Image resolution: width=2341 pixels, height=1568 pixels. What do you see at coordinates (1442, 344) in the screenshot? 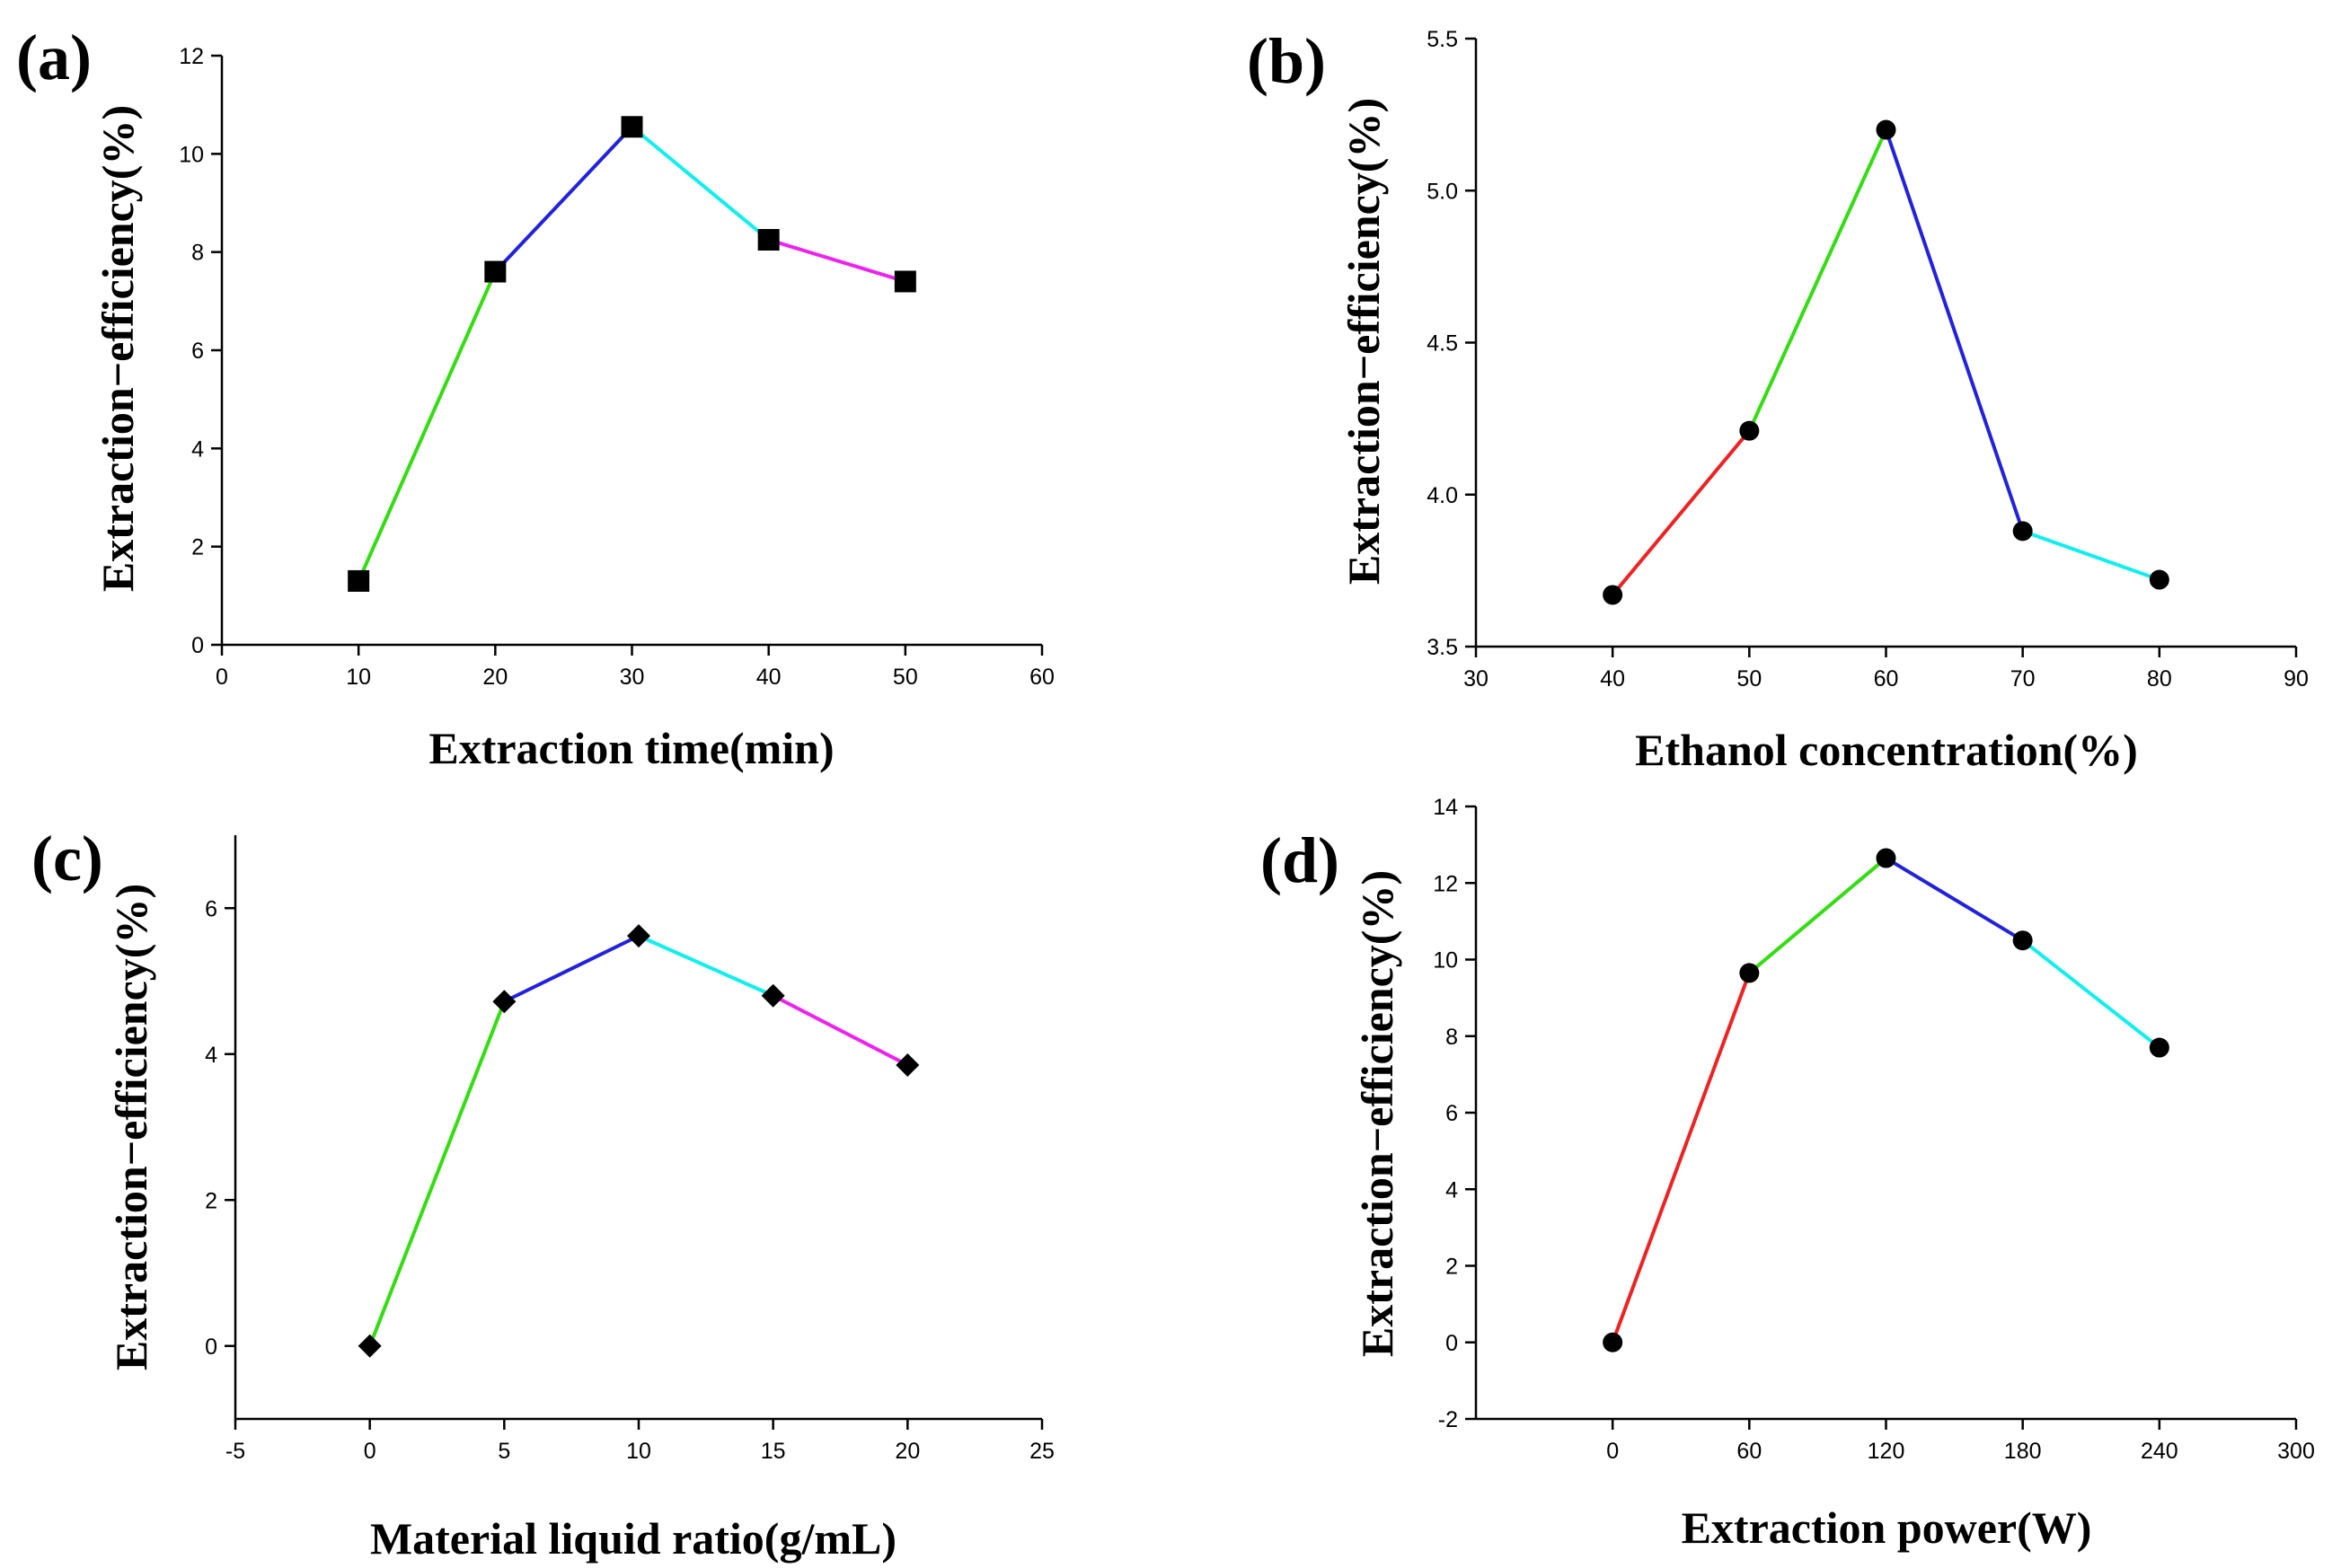
I see `y-tick-label: 4.5` at bounding box center [1442, 344].